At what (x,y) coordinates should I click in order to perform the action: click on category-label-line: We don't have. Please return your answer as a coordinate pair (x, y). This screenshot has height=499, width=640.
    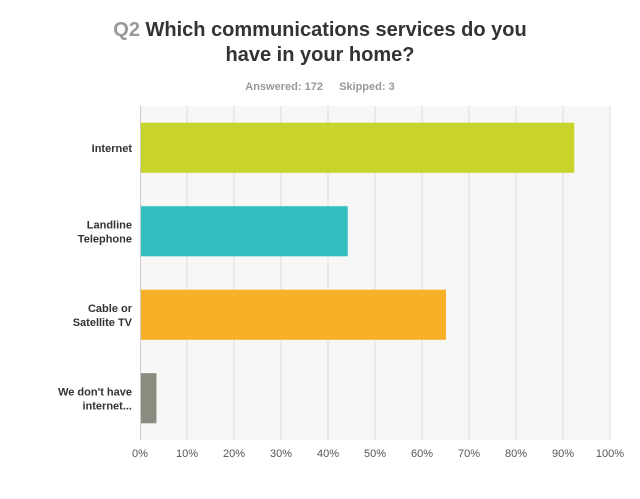
    Looking at the image, I should click on (95, 392).